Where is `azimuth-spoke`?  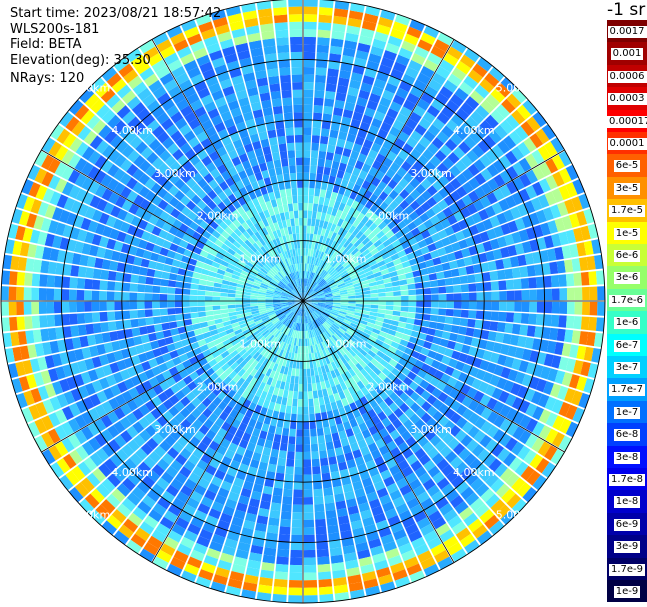
azimuth-spoke is located at coordinates (172, 376).